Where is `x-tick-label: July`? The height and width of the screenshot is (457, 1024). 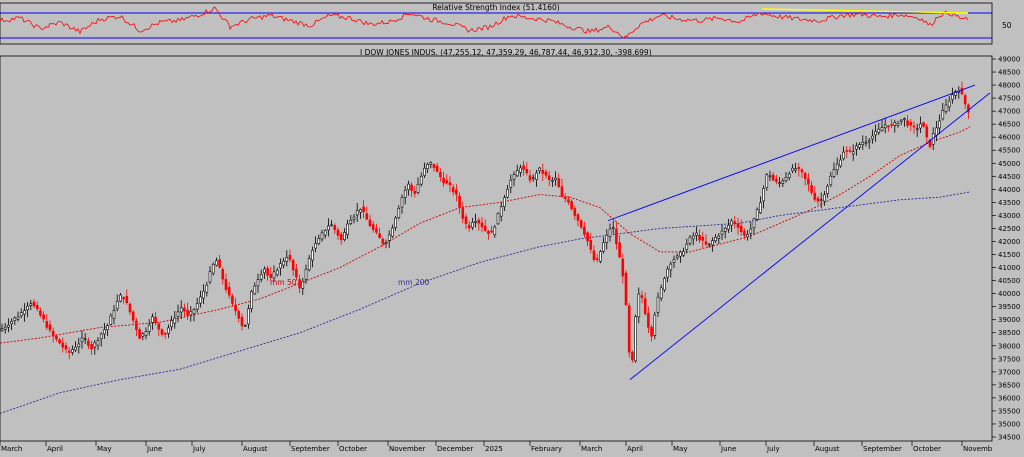 x-tick-label: July is located at coordinates (199, 449).